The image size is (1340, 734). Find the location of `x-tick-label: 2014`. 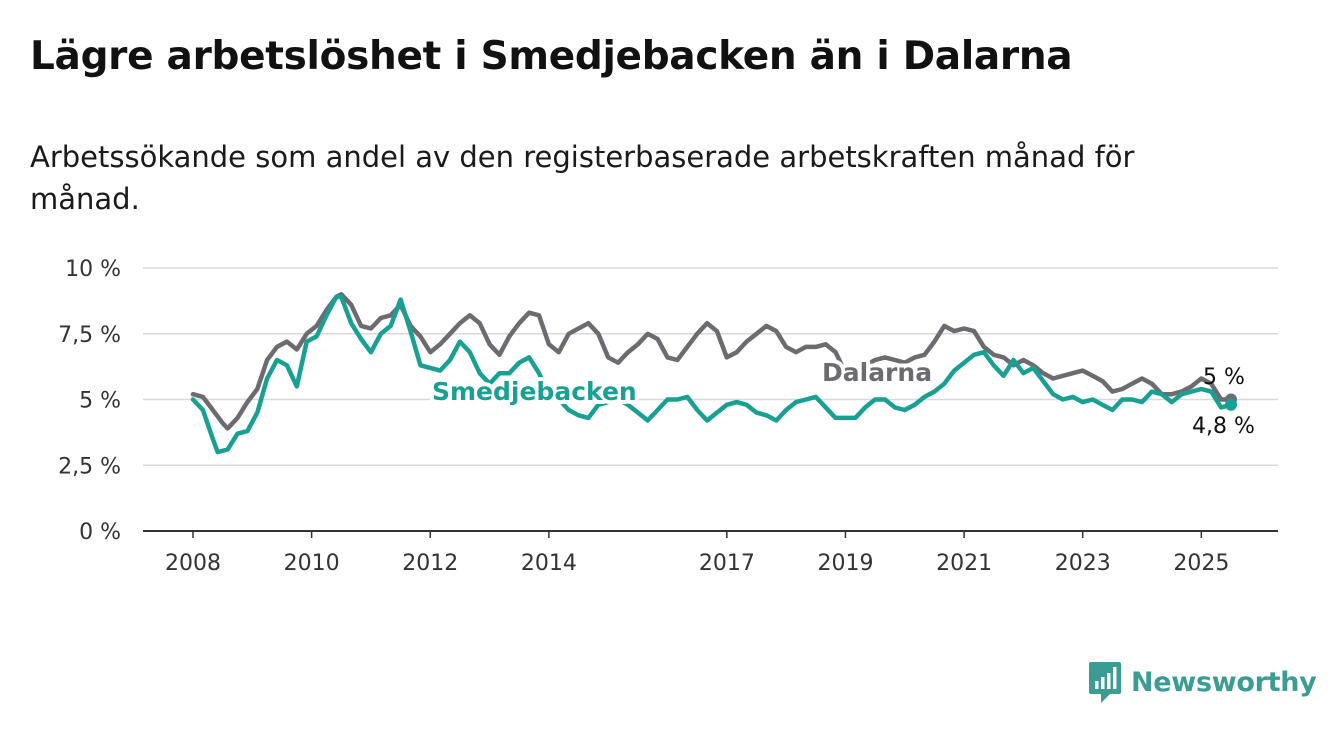

x-tick-label: 2014 is located at coordinates (549, 563).